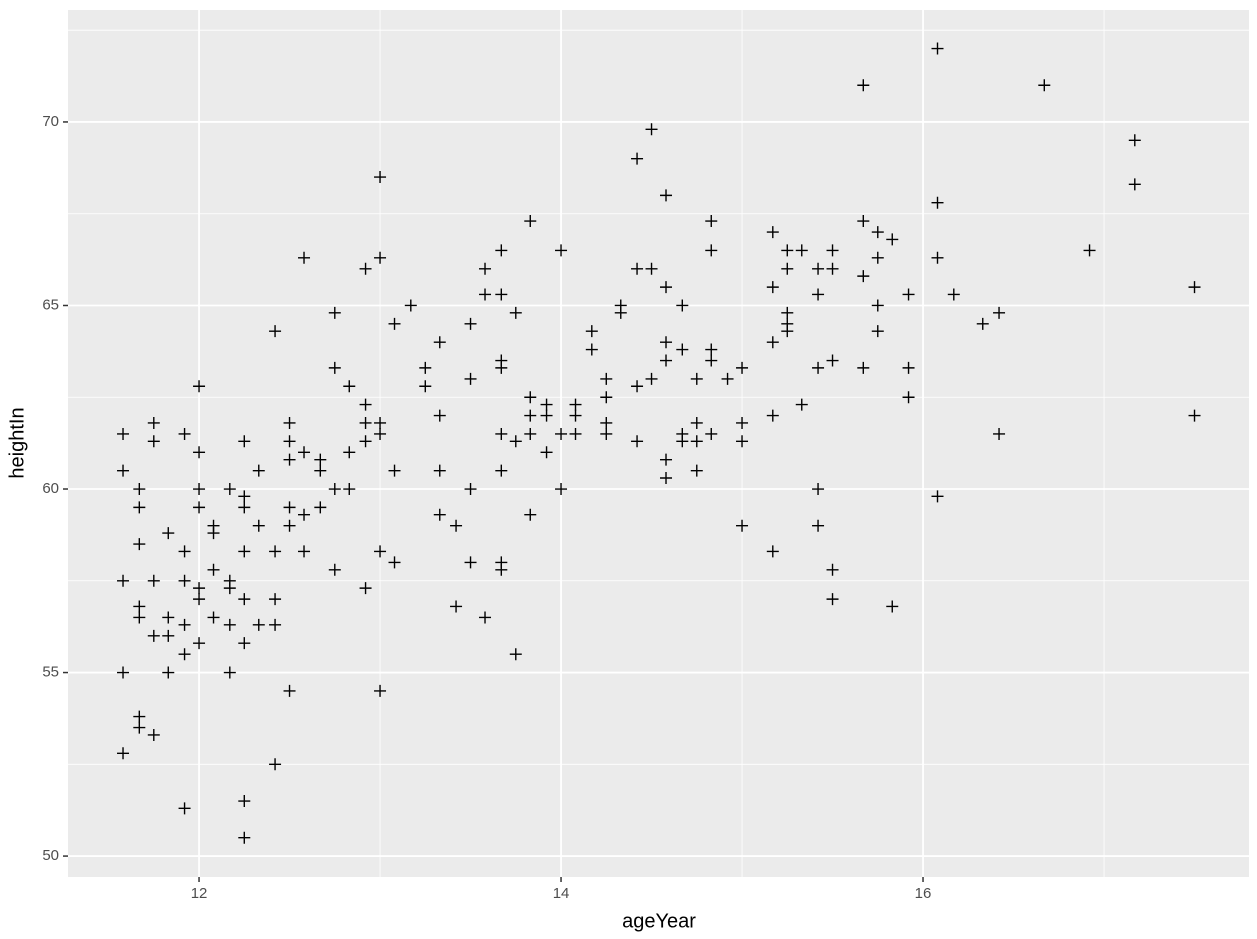 The width and height of the screenshot is (1257, 939). I want to click on y-tick-label: 60, so click(50, 488).